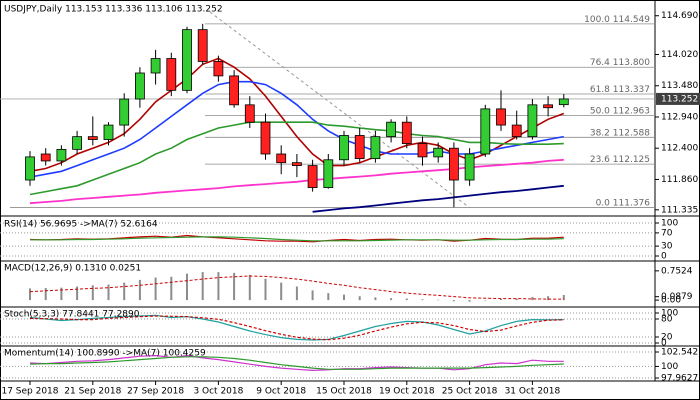  I want to click on y-tick-label: 0.00, so click(671, 301).